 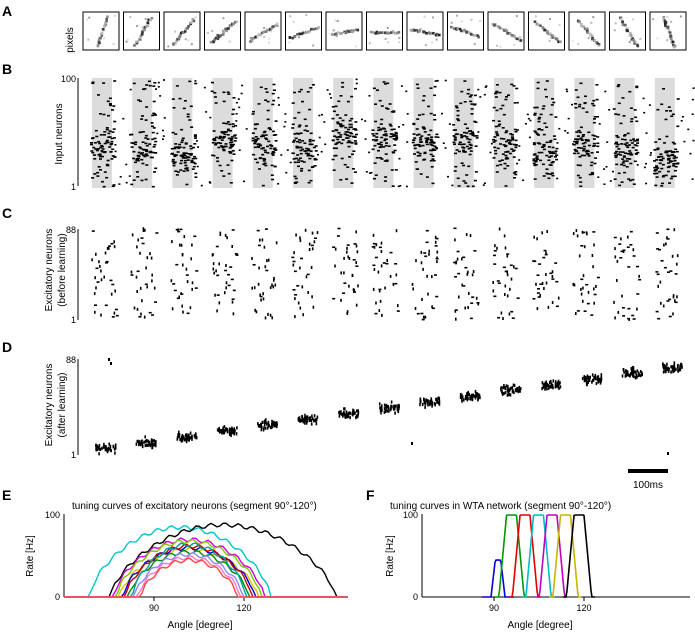 I want to click on panel-e-label: E, so click(x=6, y=495).